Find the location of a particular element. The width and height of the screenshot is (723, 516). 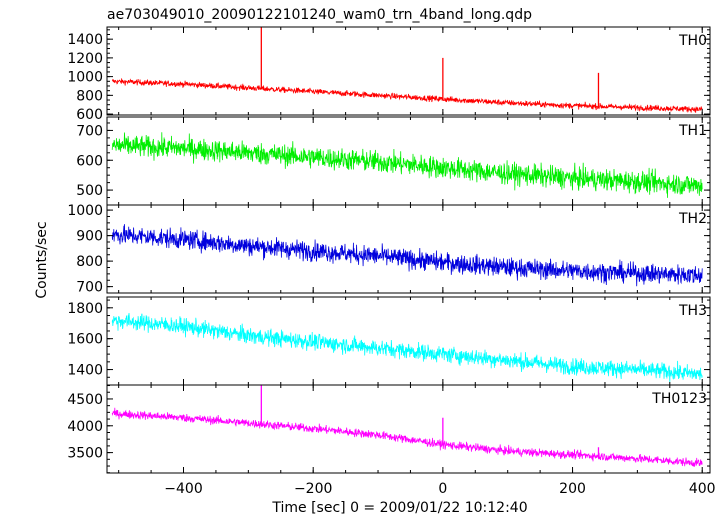

y-tick-label: 1200 is located at coordinates (85, 59).